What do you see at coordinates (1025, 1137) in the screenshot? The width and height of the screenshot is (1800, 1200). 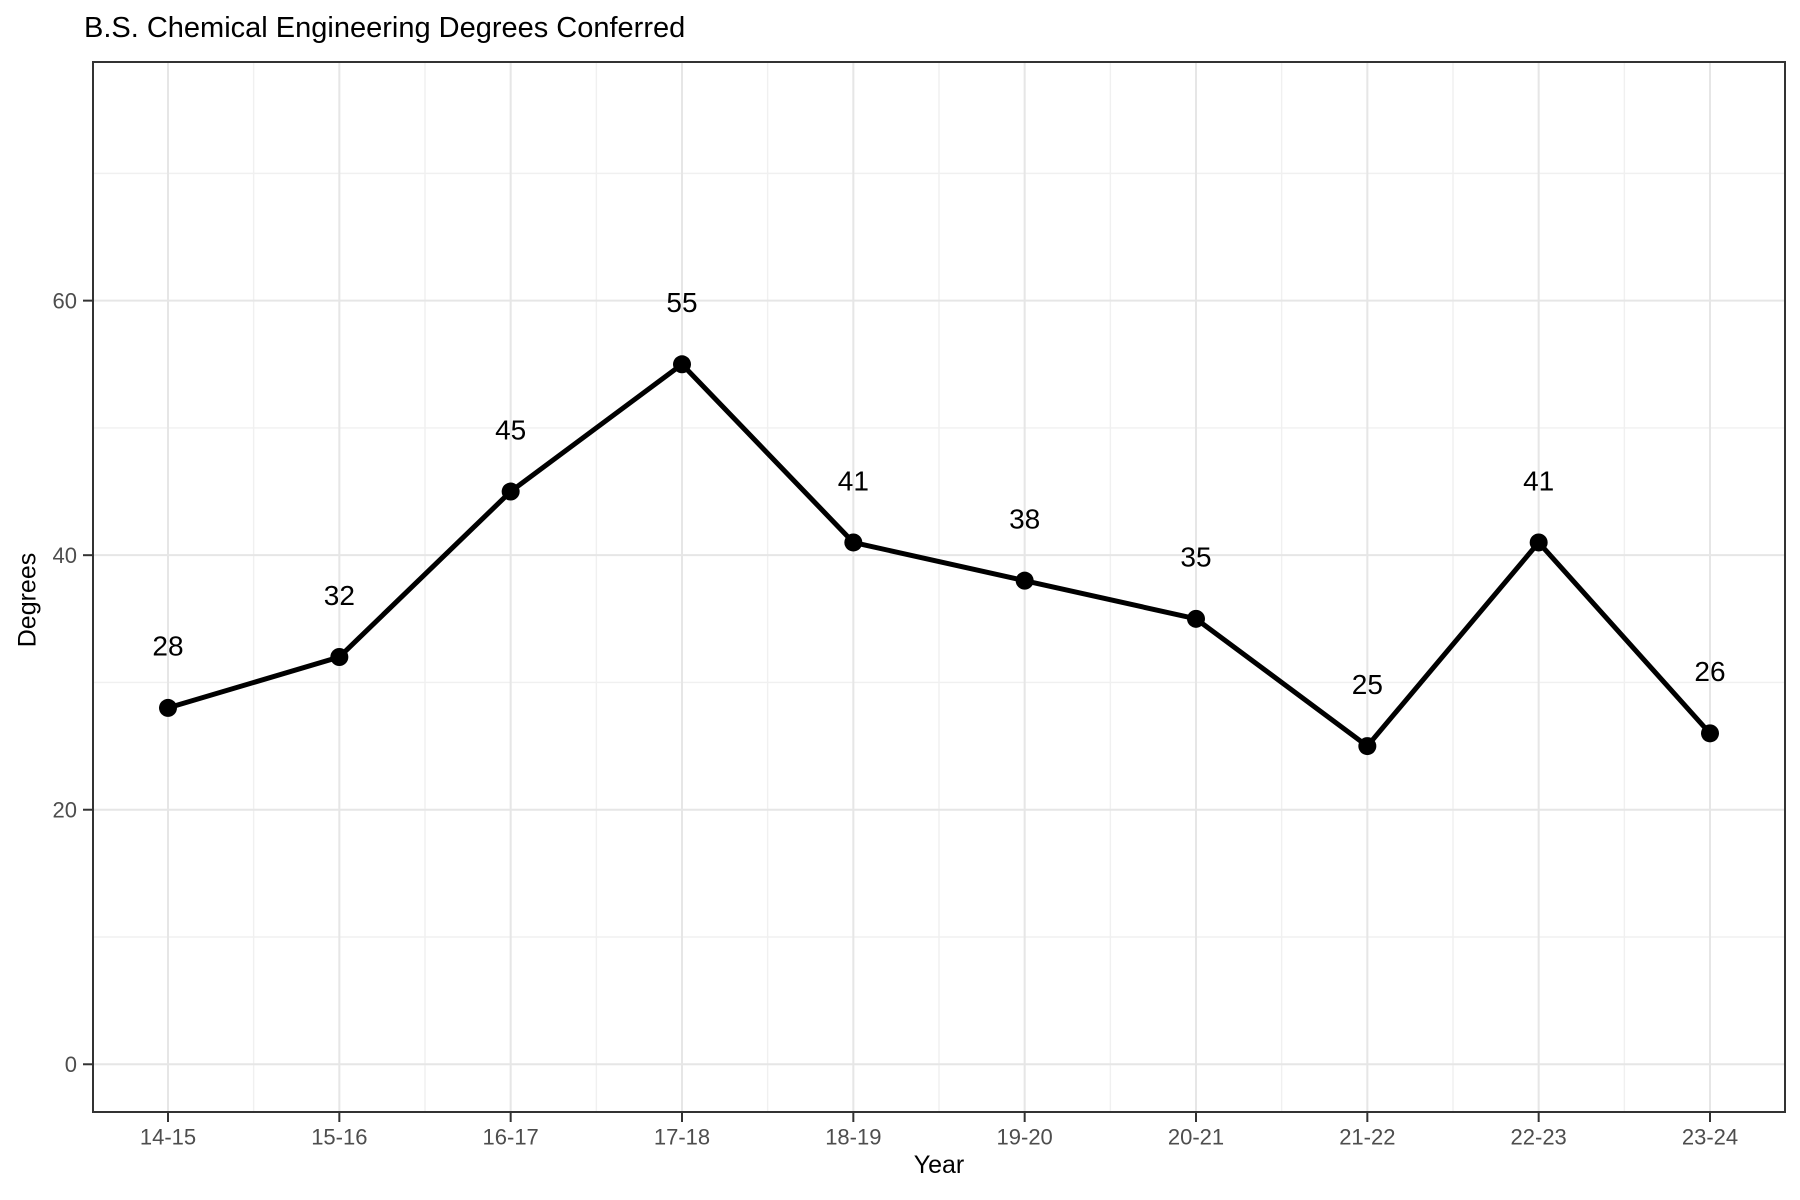 I see `x-axis-tick-label: 19-20` at bounding box center [1025, 1137].